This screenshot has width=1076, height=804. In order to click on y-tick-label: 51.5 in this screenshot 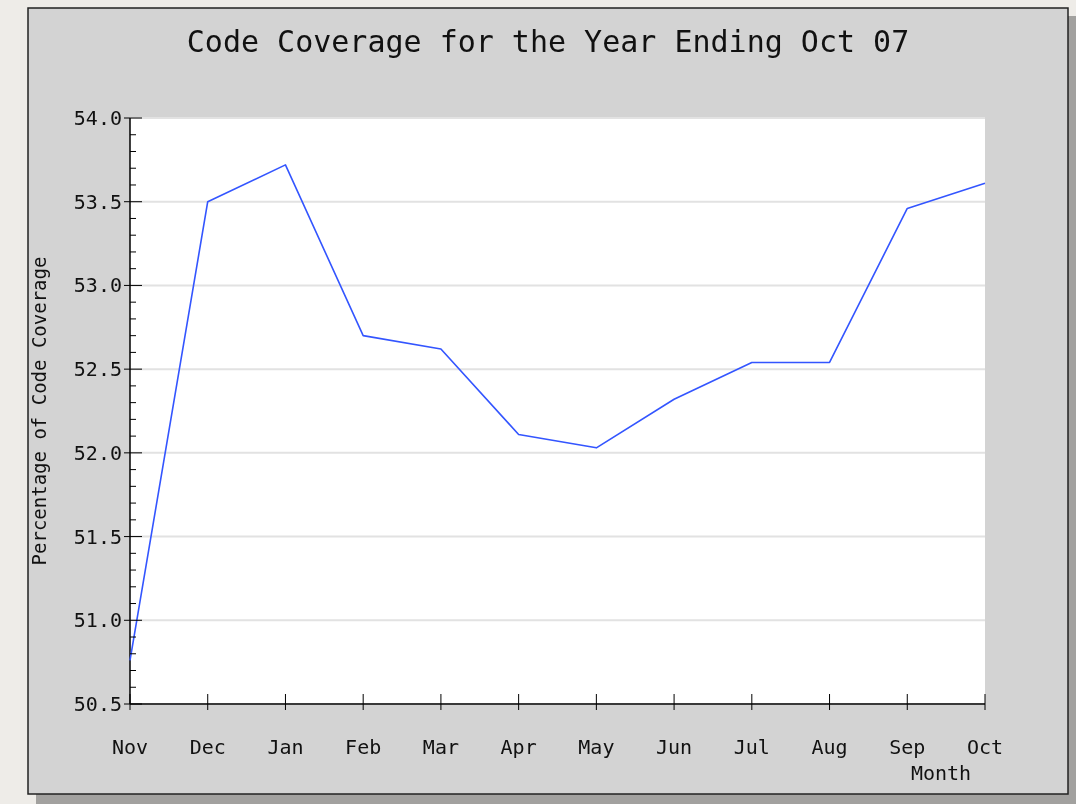, I will do `click(97, 536)`.